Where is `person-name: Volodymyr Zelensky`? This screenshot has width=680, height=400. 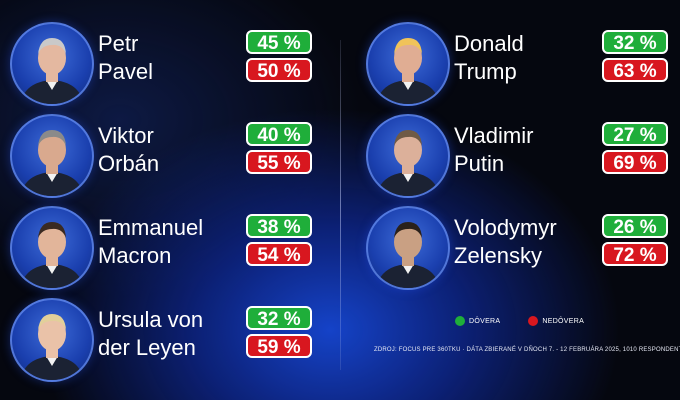
person-name: Volodymyr Zelensky is located at coordinates (505, 242).